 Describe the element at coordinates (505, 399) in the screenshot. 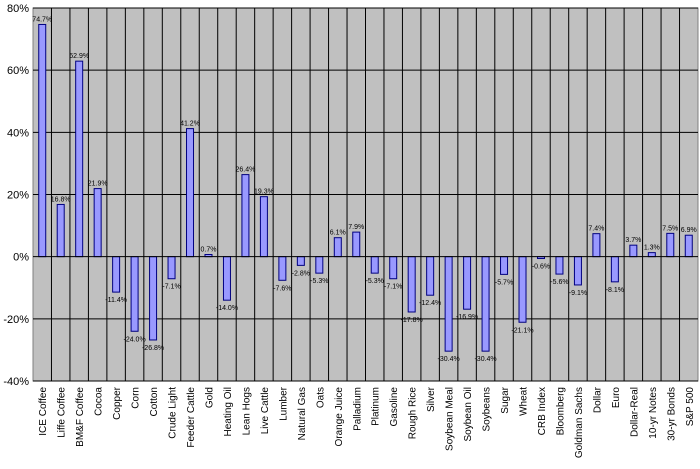

I see `x-tick-label: Sugar` at that location.